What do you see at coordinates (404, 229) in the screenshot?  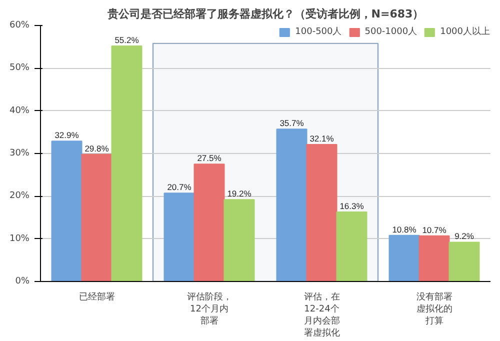 I see `data-label: 10.8%` at bounding box center [404, 229].